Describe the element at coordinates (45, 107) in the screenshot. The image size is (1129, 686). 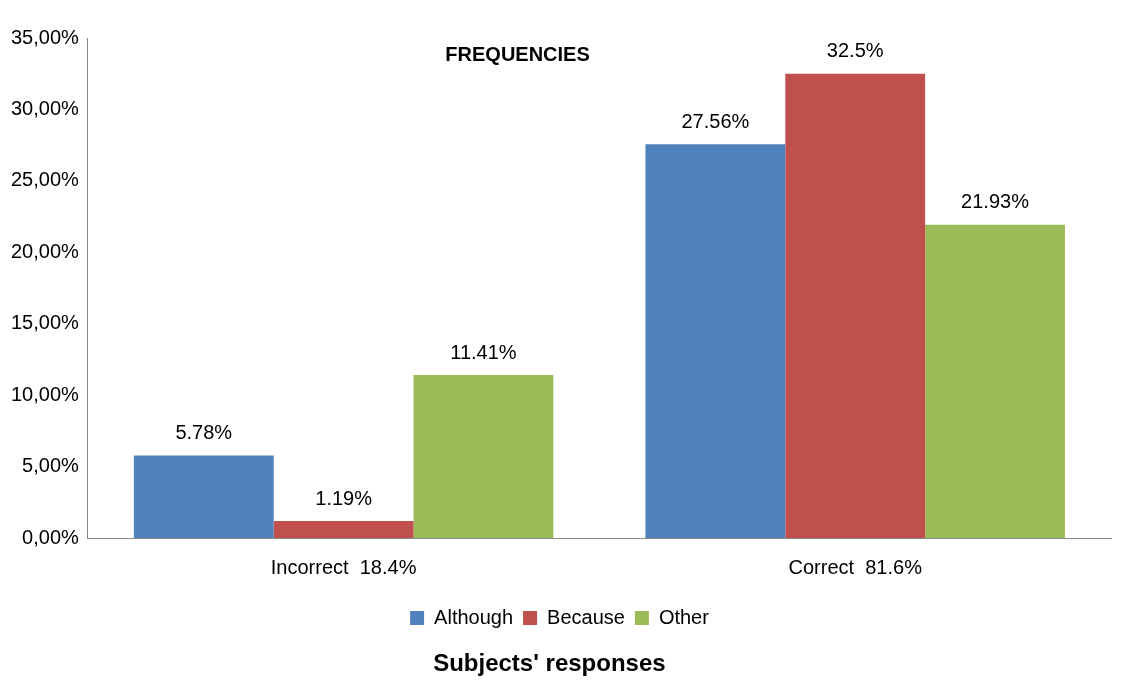
I see `y-tick-label: 30,00%` at that location.